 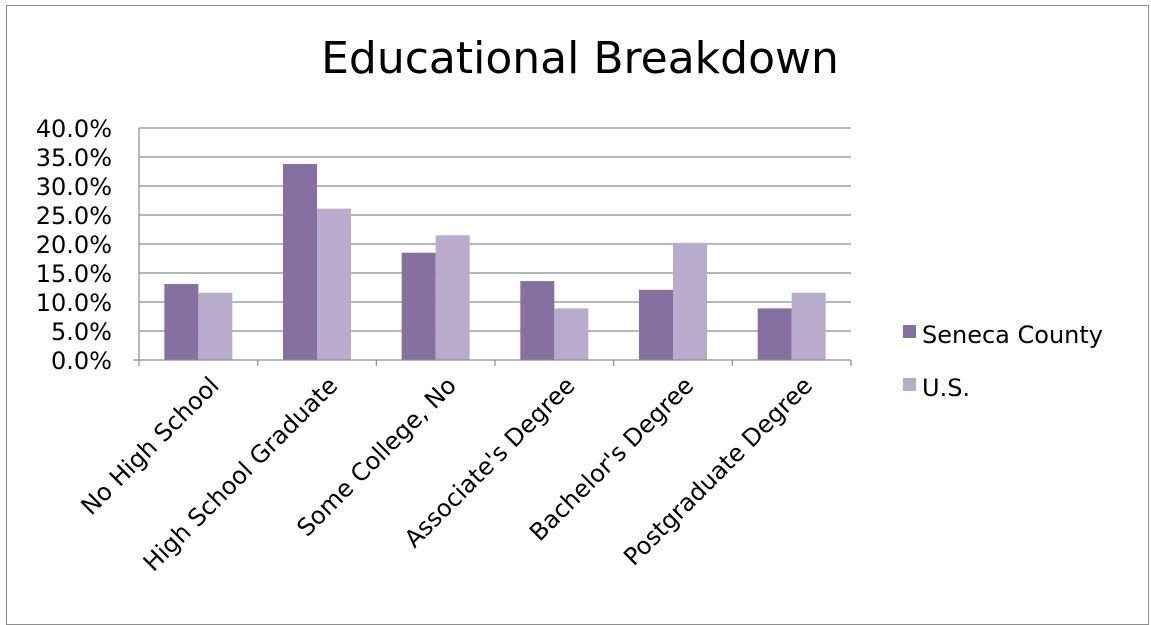 What do you see at coordinates (1012, 335) in the screenshot?
I see `legend-label: Seneca County` at bounding box center [1012, 335].